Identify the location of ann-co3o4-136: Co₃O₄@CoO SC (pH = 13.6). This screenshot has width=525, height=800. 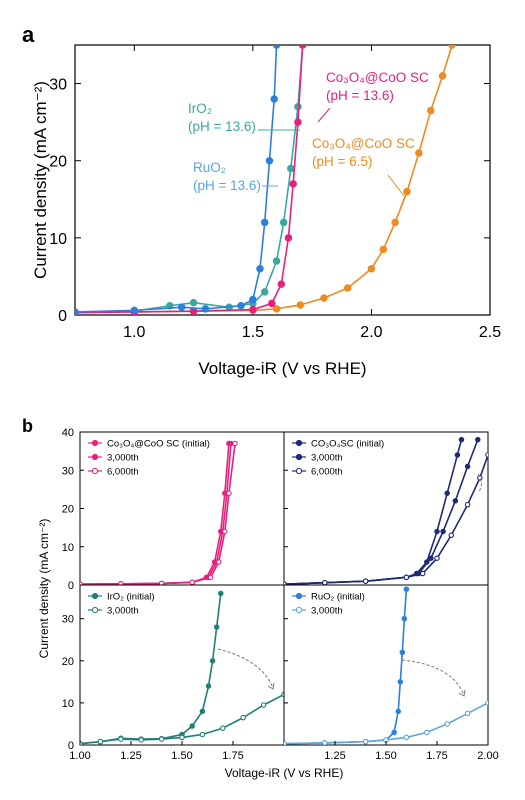
(377, 86).